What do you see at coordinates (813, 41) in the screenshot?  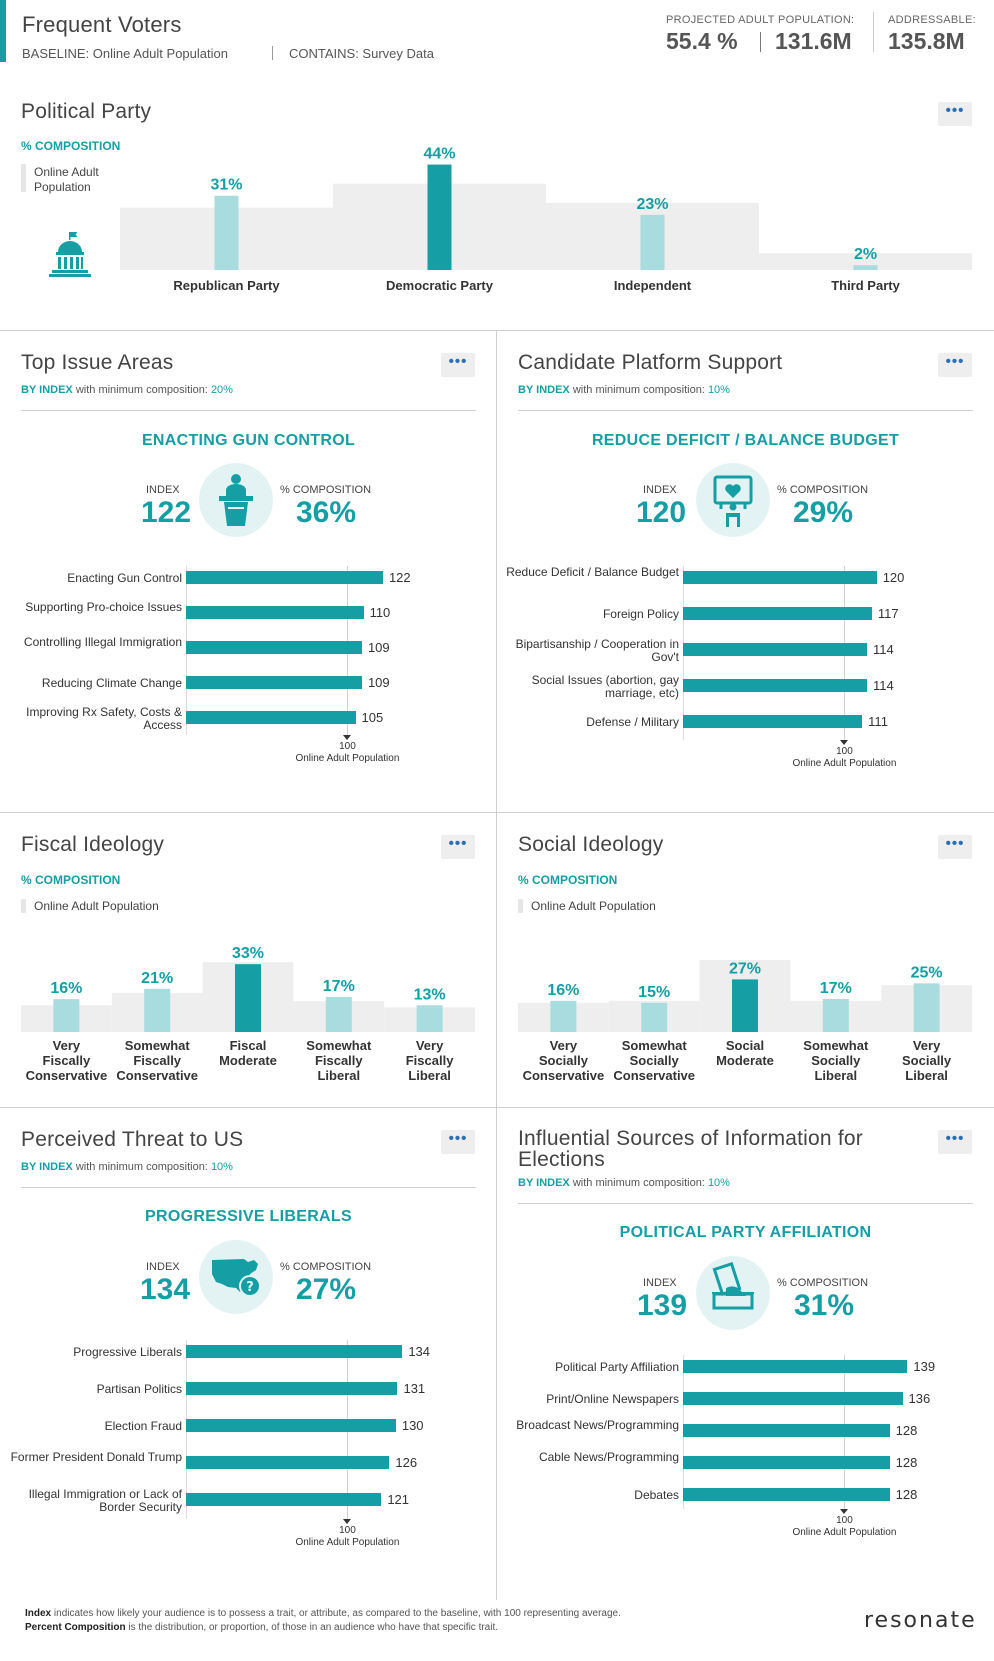 I see `projected-count: 131.6M` at bounding box center [813, 41].